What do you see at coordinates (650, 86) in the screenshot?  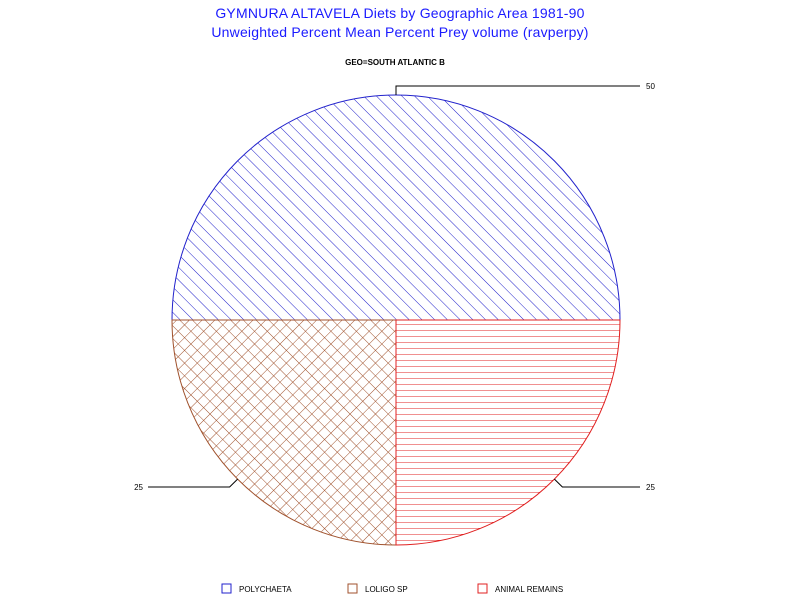 I see `slice-value-label: 50` at bounding box center [650, 86].